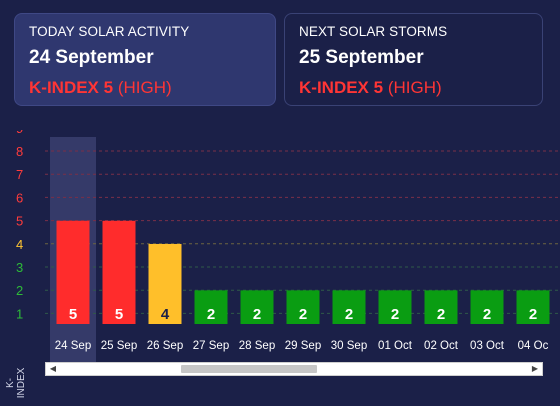 This screenshot has height=406, width=560. Describe the element at coordinates (441, 346) in the screenshot. I see `x-tick-label: 02 Oct` at that location.